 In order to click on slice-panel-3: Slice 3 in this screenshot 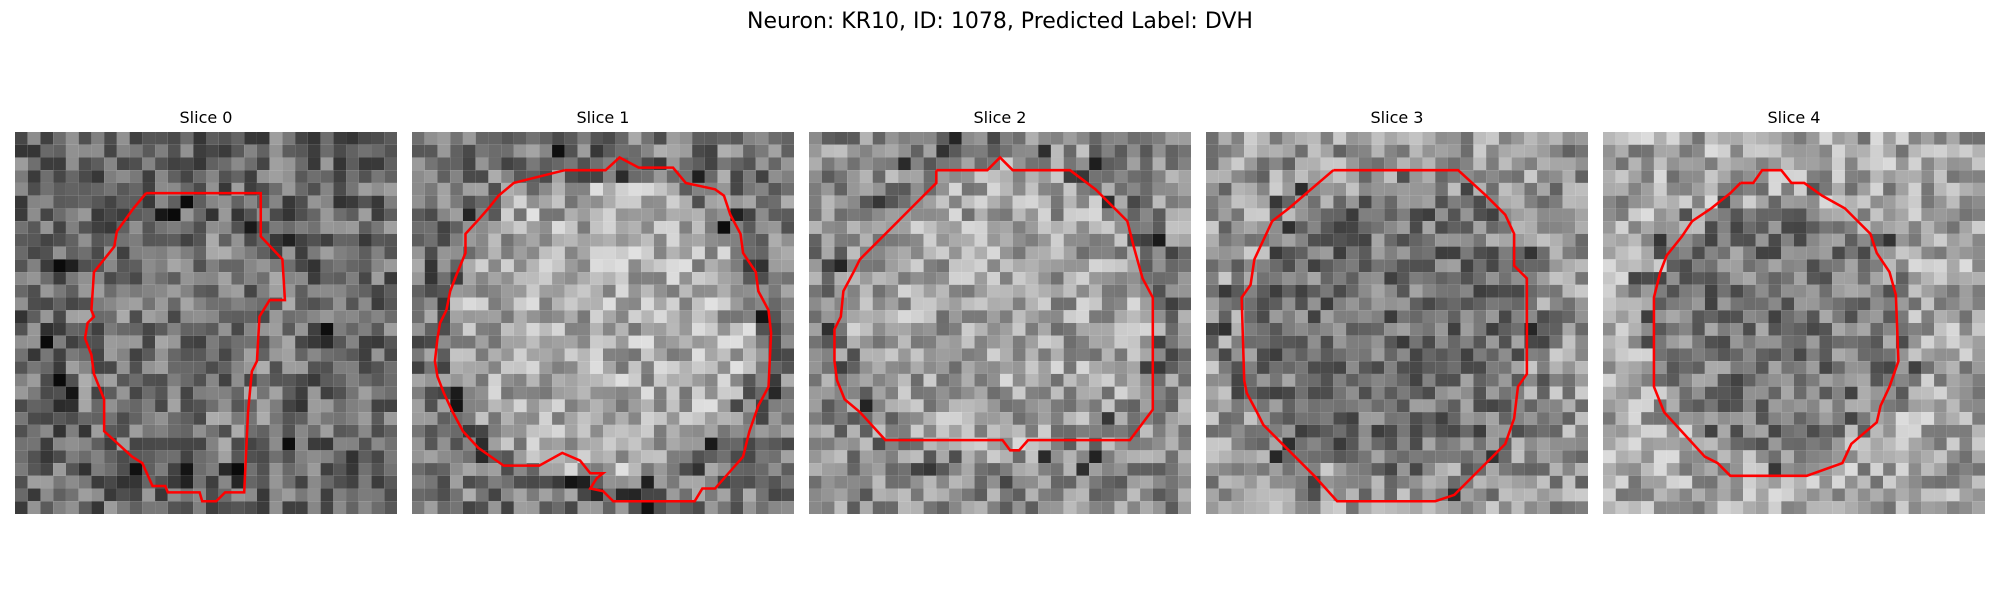, I will do `click(1397, 311)`.